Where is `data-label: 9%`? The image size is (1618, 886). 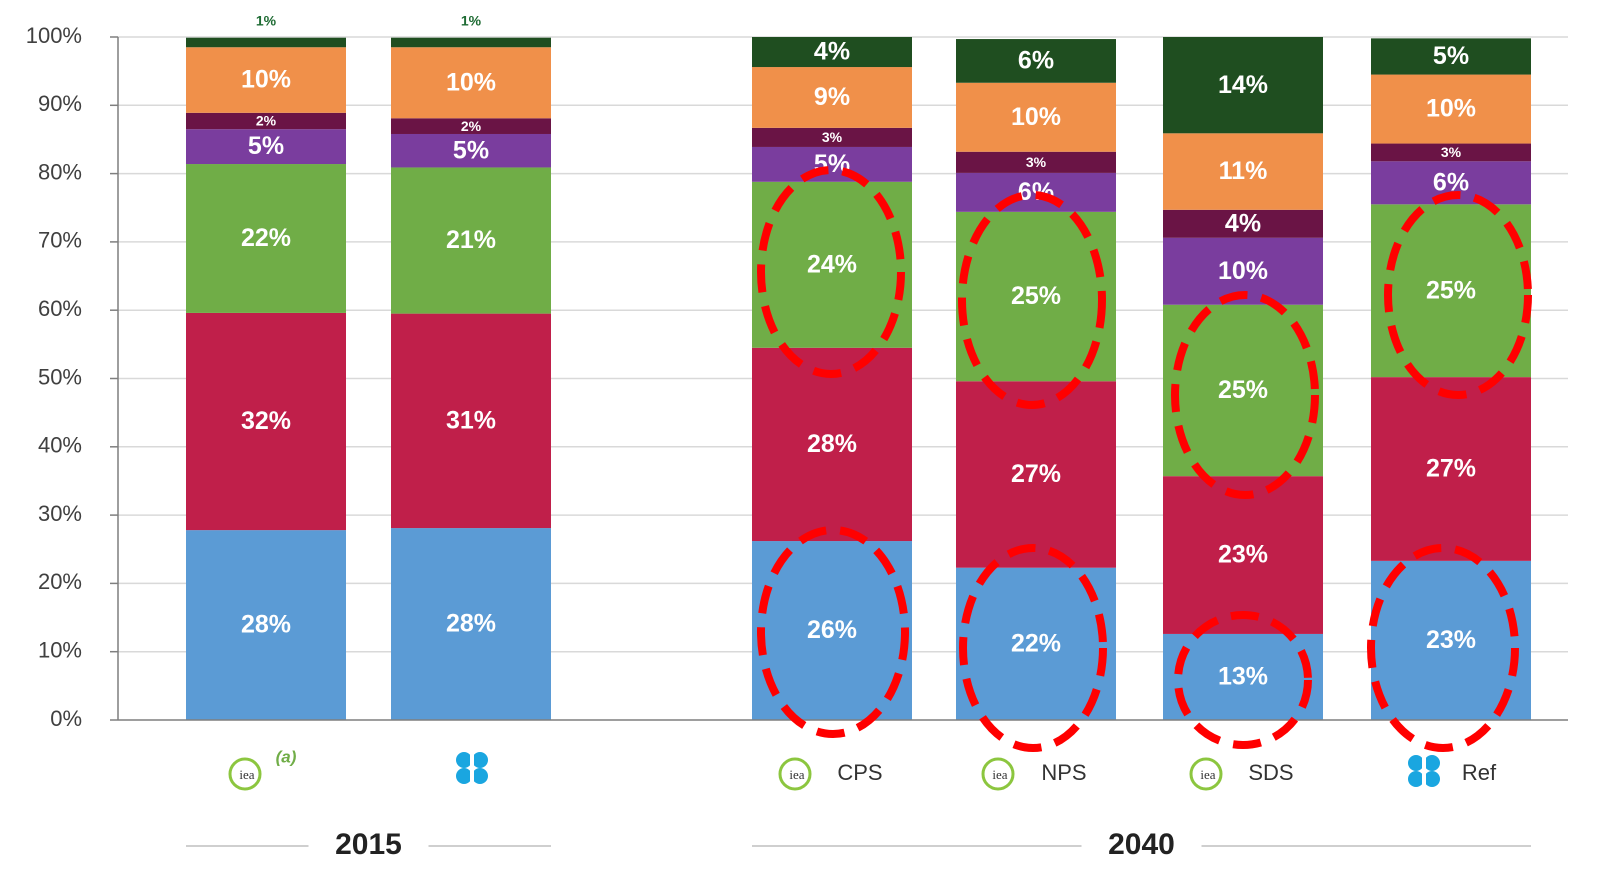 data-label: 9% is located at coordinates (832, 97).